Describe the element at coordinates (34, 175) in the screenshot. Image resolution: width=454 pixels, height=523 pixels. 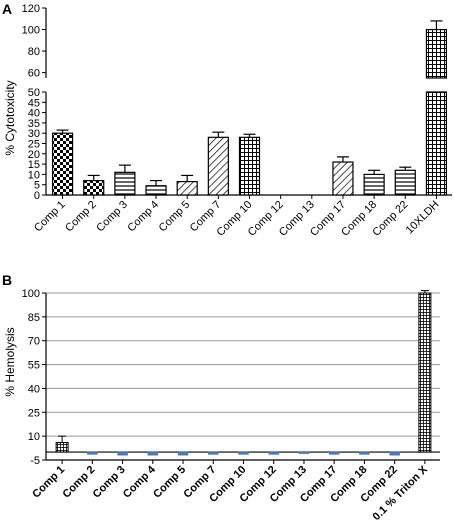
I see `panel-a-y-tick-label: 10` at that location.